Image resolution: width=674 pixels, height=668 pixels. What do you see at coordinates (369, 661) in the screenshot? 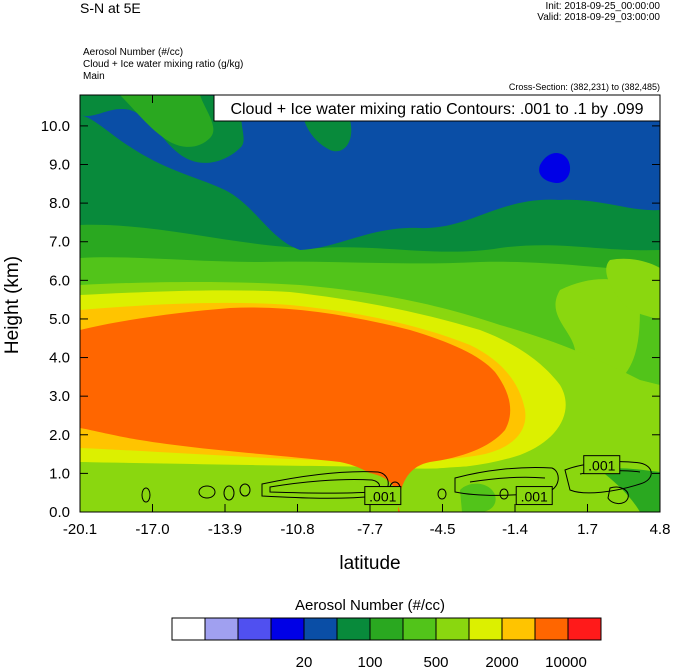
I see `colorbar-label: 100` at bounding box center [369, 661].